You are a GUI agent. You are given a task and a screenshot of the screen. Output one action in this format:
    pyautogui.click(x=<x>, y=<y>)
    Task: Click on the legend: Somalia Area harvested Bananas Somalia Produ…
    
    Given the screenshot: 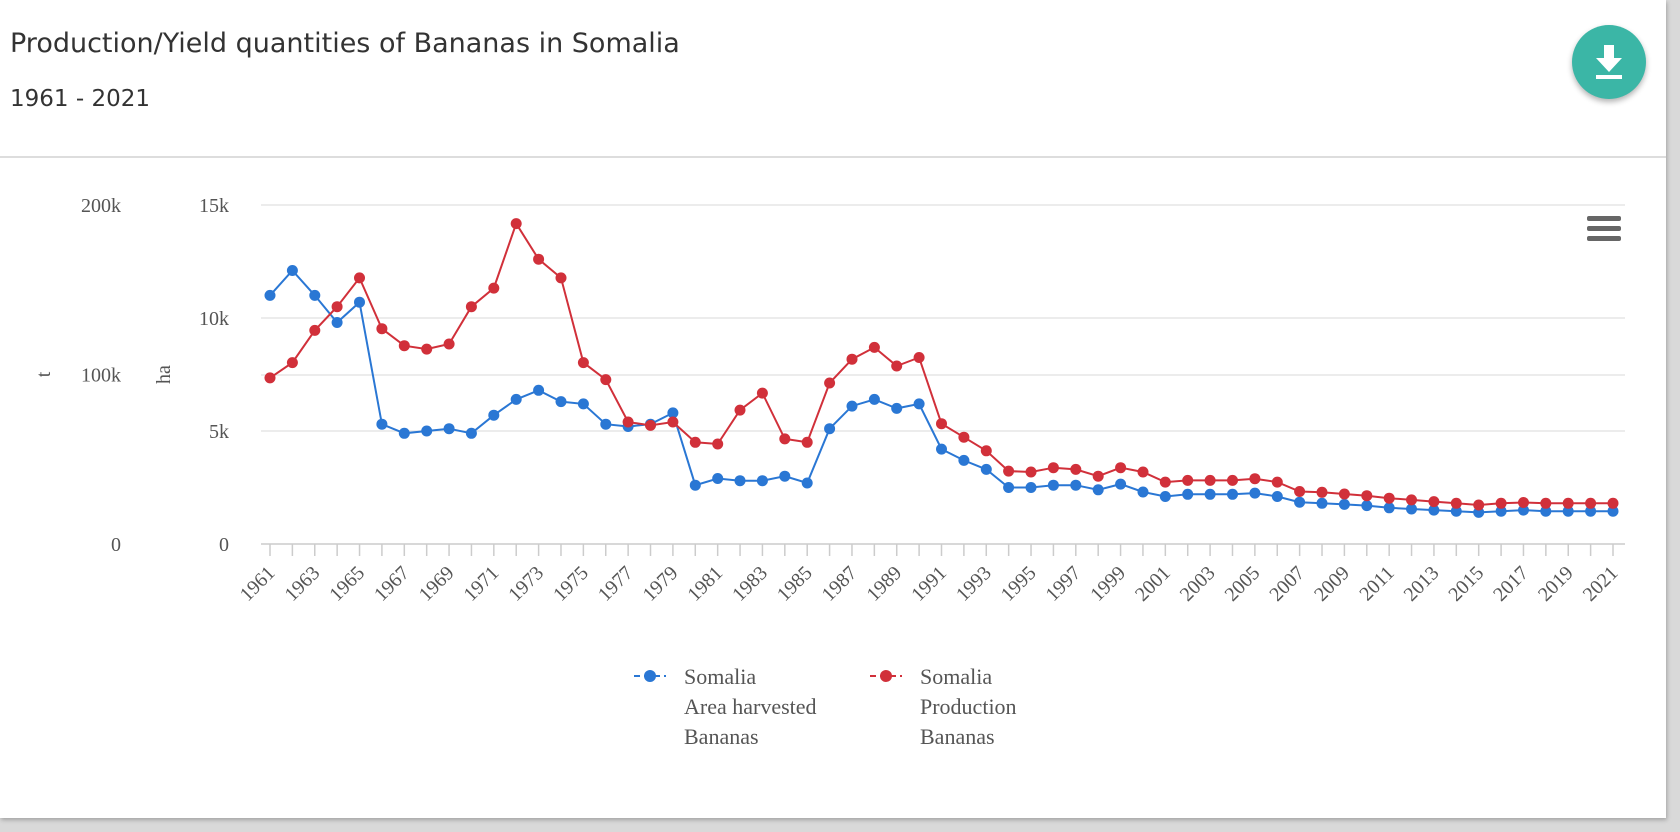 What is the action you would take?
    pyautogui.click(x=825, y=706)
    